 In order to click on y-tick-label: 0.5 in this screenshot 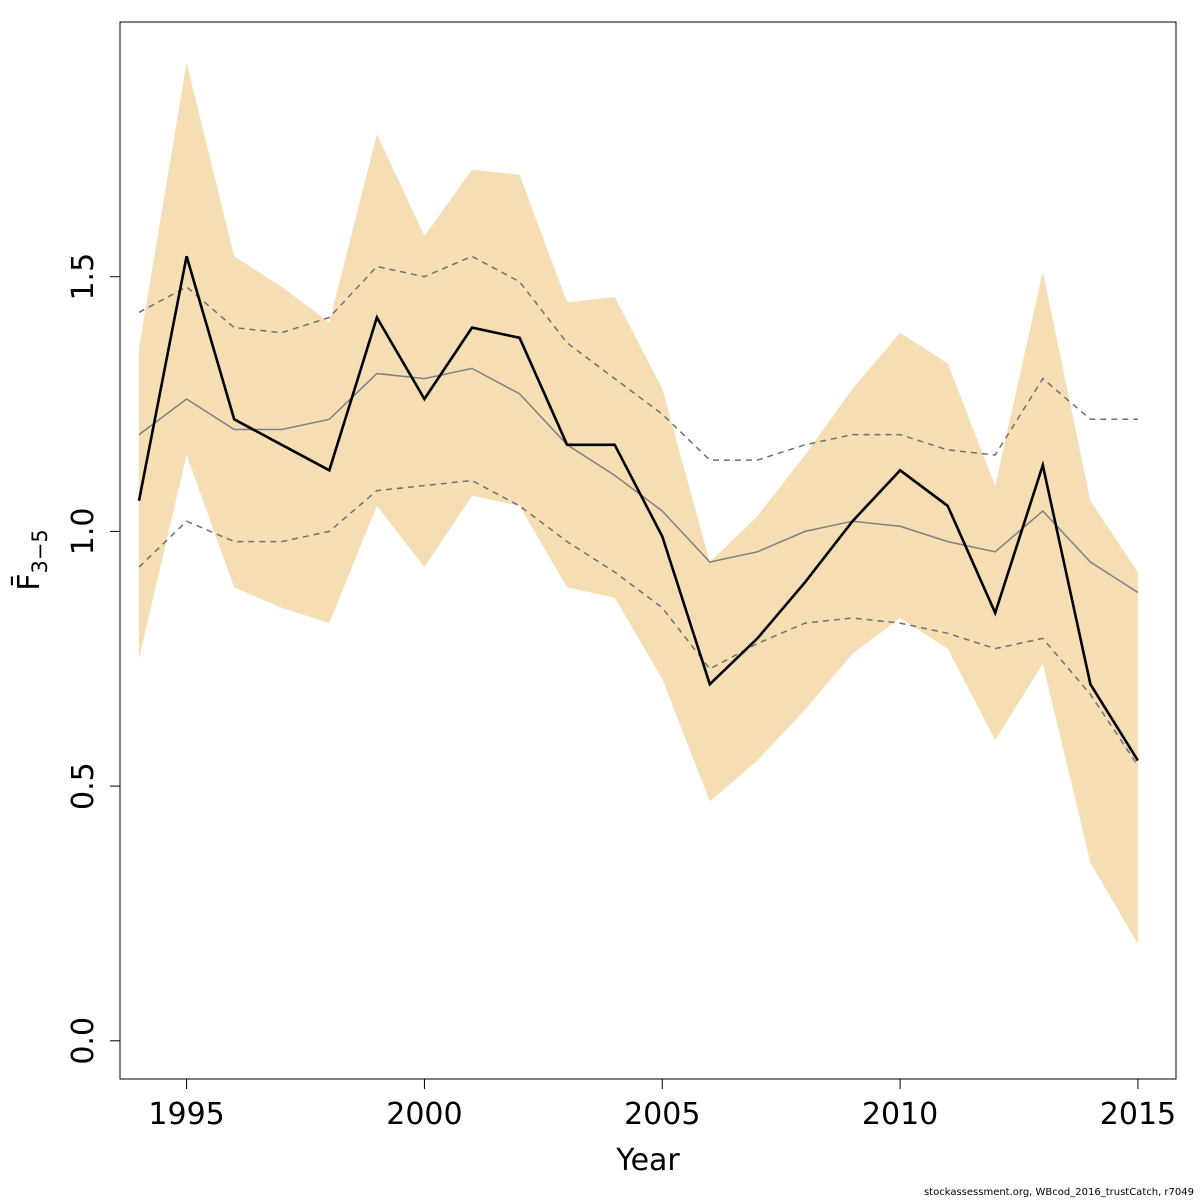, I will do `click(83, 786)`.